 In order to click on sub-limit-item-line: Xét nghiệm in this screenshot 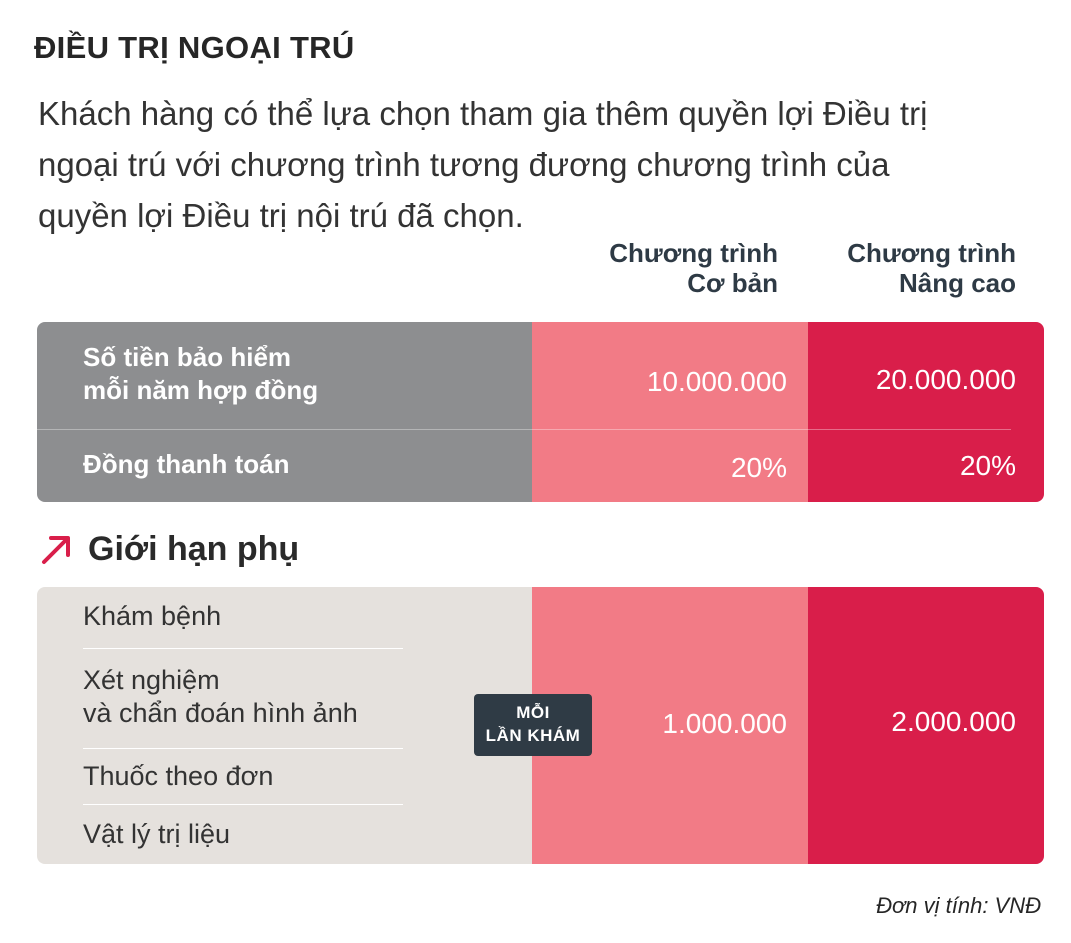, I will do `click(151, 680)`.